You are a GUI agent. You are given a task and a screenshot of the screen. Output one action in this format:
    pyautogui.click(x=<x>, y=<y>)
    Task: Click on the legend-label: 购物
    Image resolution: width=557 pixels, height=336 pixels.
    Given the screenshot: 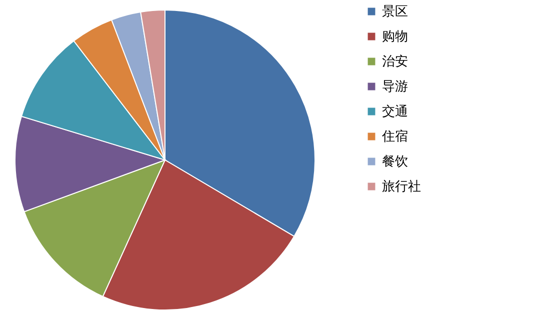 What is the action you would take?
    pyautogui.click(x=395, y=37)
    